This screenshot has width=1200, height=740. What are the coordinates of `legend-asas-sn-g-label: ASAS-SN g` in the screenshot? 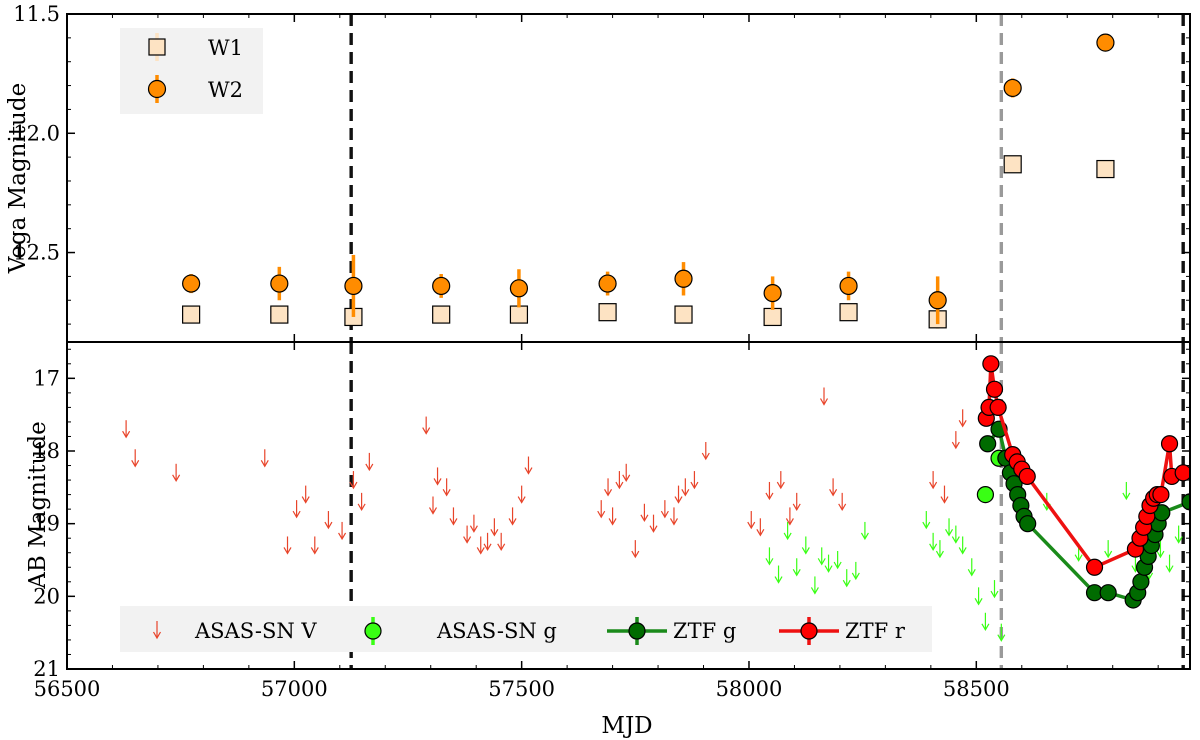 It's located at (496, 631).